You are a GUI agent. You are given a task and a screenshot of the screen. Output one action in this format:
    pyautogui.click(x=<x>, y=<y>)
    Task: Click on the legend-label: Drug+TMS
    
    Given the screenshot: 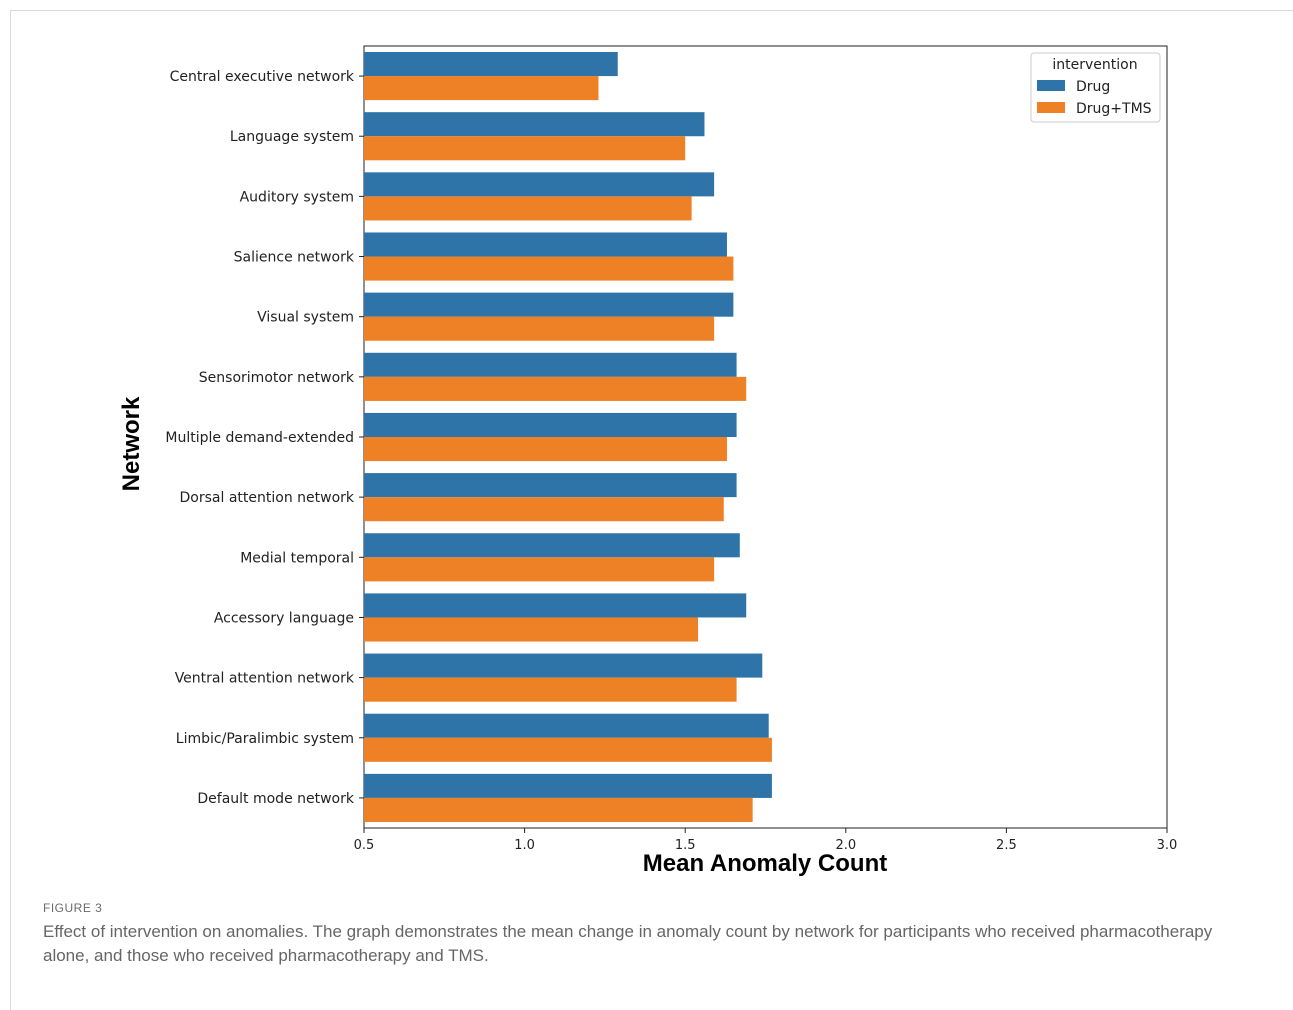 What is the action you would take?
    pyautogui.click(x=1114, y=109)
    